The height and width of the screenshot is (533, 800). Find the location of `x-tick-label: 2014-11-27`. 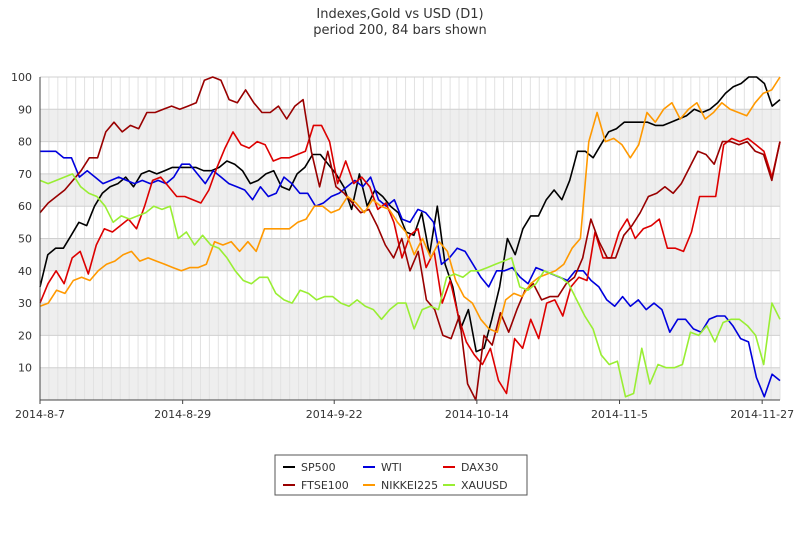

x-tick-label: 2014-11-27 is located at coordinates (762, 414).